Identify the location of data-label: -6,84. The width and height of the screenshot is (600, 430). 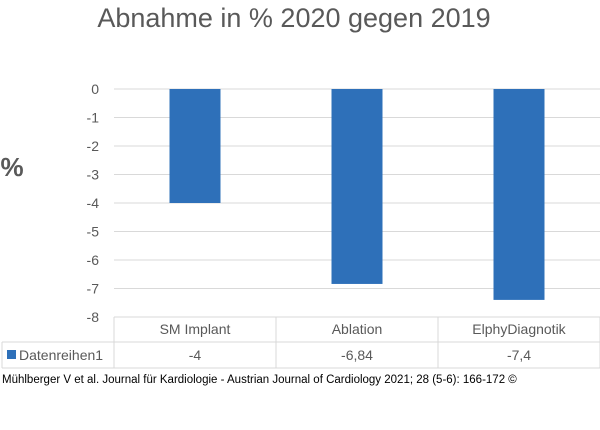
(357, 355).